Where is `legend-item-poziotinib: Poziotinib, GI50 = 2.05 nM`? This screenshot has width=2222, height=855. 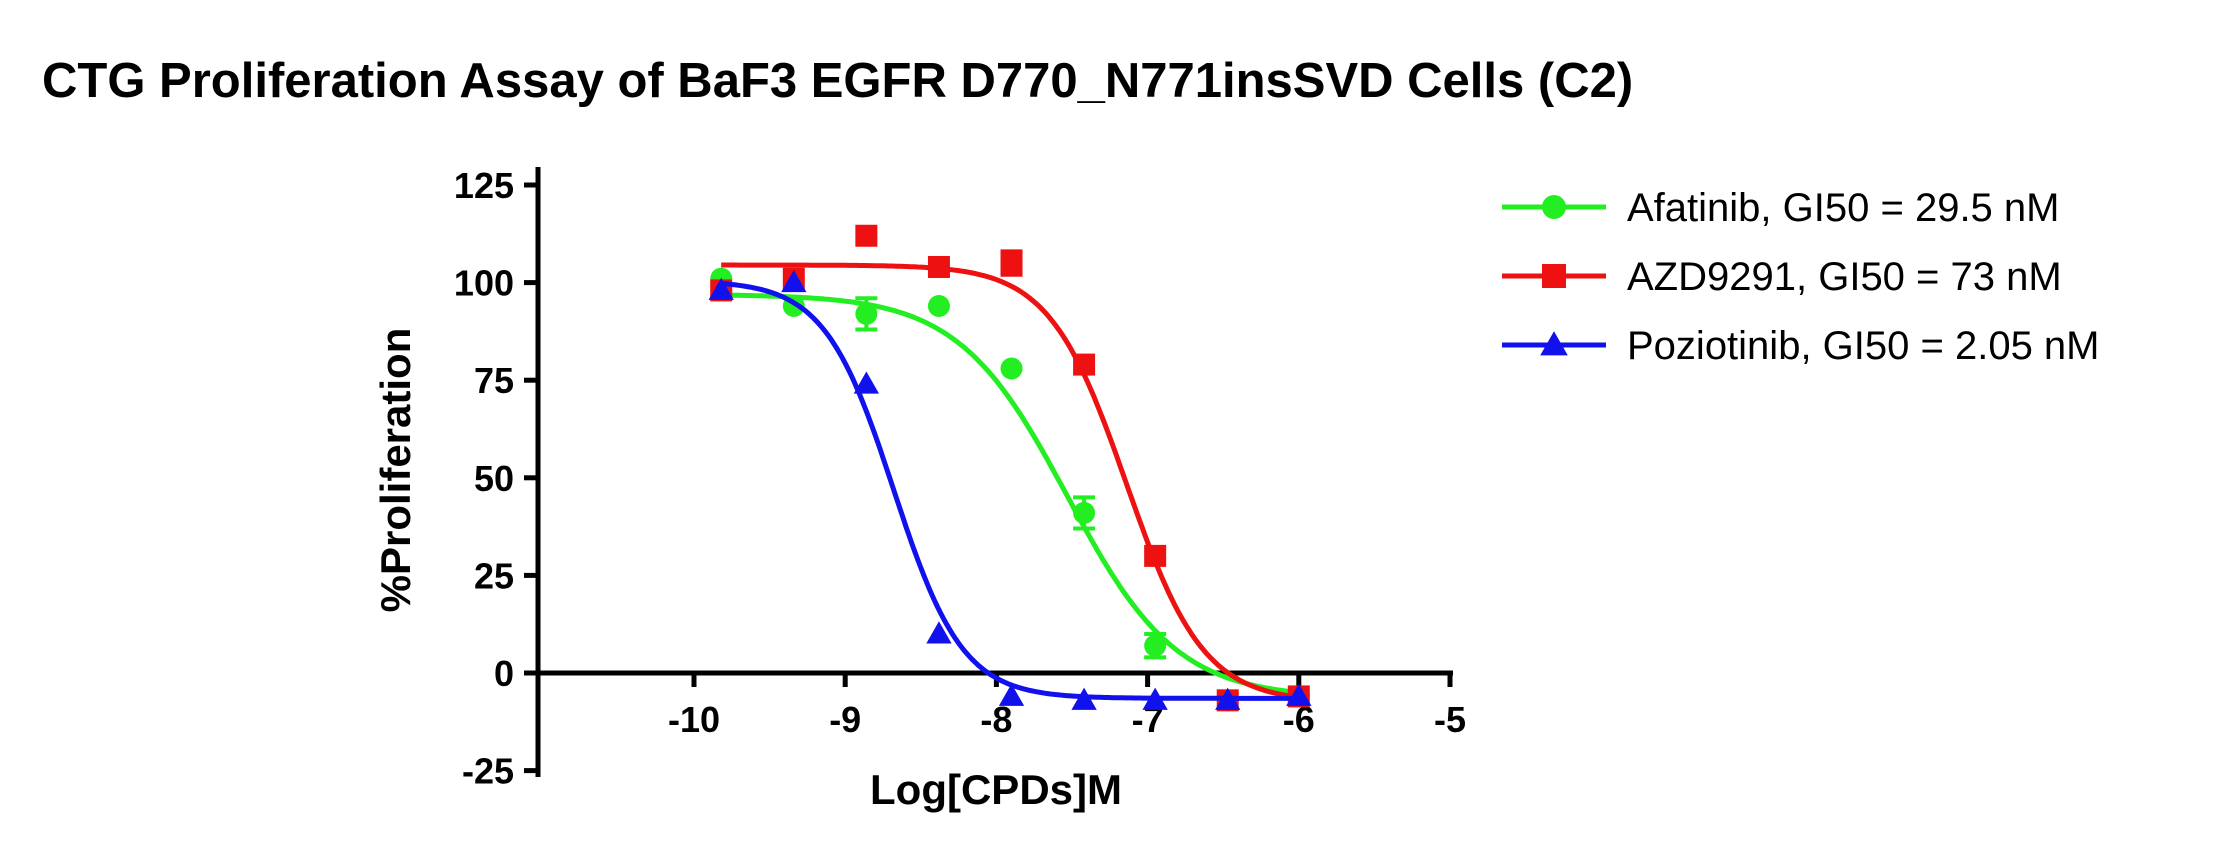 legend-item-poziotinib: Poziotinib, GI50 = 2.05 nM is located at coordinates (1801, 346).